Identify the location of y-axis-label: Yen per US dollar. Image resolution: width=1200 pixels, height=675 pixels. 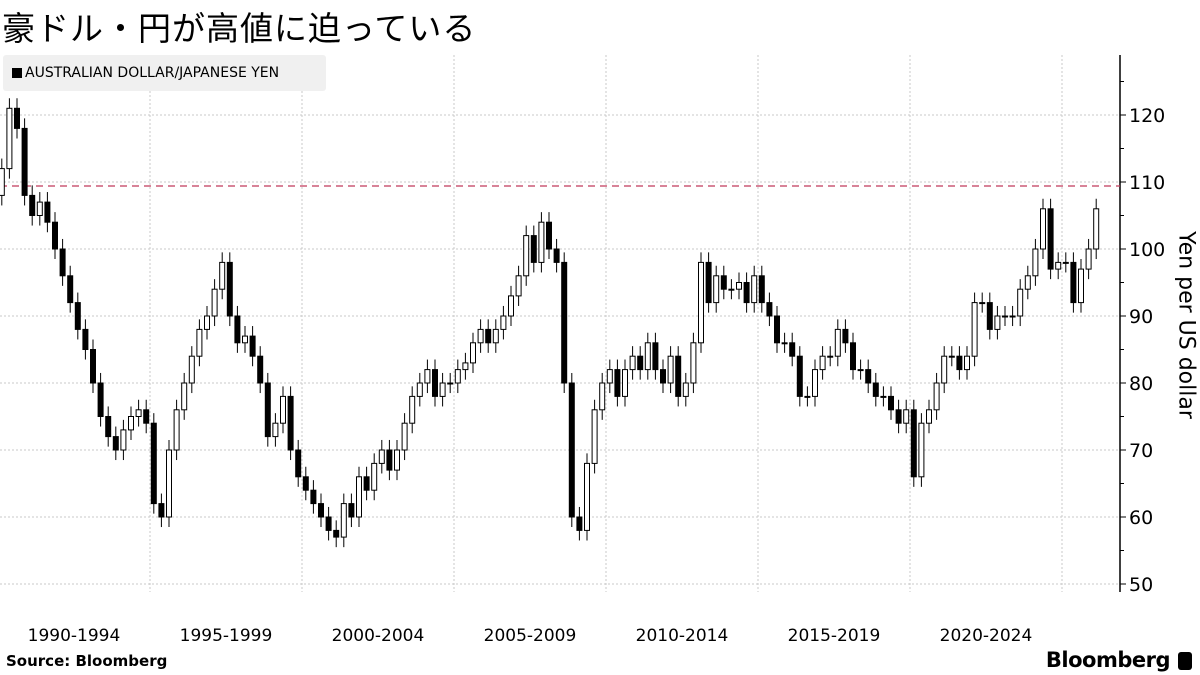
(1186, 325).